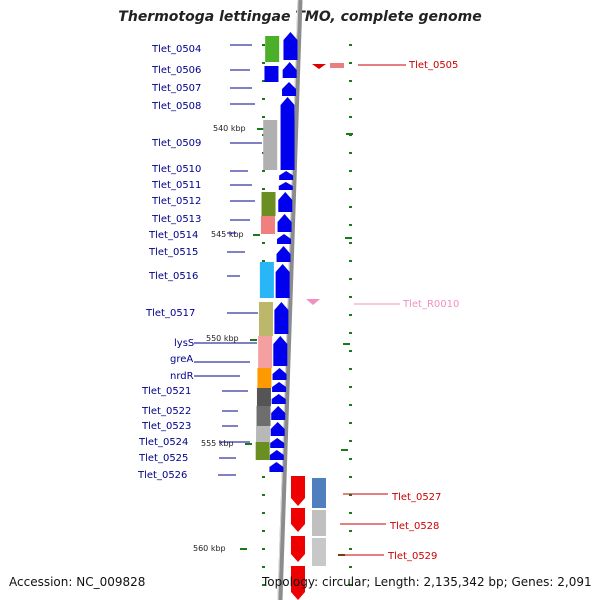 The image size is (600, 600). What do you see at coordinates (166, 411) in the screenshot?
I see `left-gene-label: Tlet_0522` at bounding box center [166, 411].